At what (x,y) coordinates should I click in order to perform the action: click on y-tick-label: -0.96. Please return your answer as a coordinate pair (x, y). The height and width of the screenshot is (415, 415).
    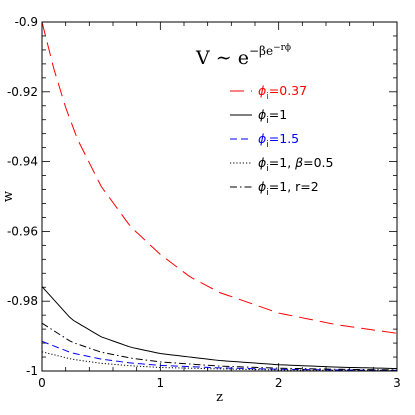
    Looking at the image, I should click on (22, 231).